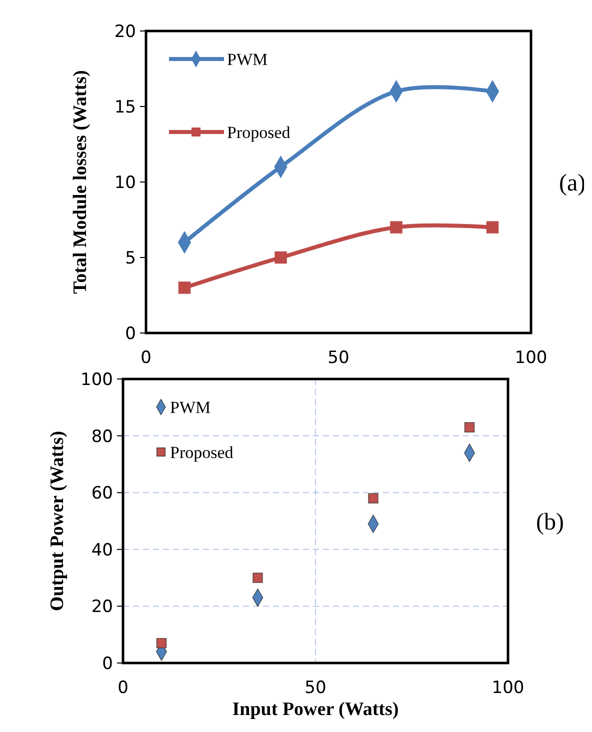 Image resolution: width=592 pixels, height=732 pixels. What do you see at coordinates (96, 380) in the screenshot?
I see `y-tick-label: 100` at bounding box center [96, 380].